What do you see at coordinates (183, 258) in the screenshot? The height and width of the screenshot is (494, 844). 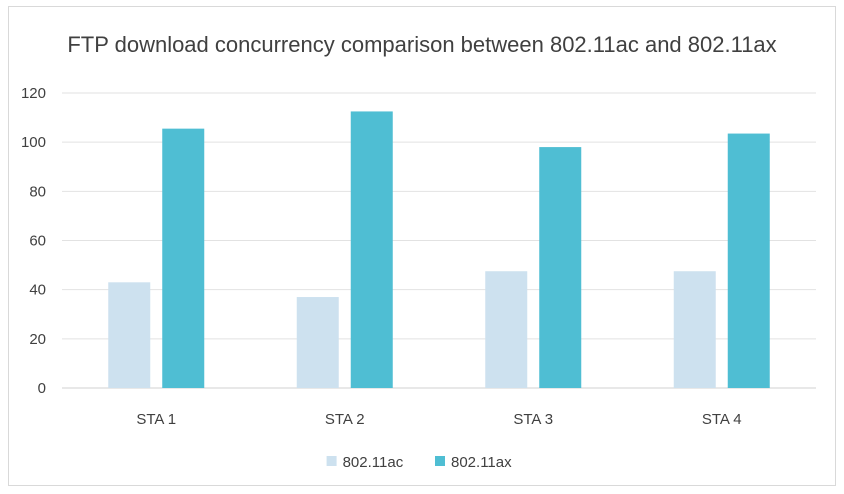 I see `bar-80211ax-sta1` at bounding box center [183, 258].